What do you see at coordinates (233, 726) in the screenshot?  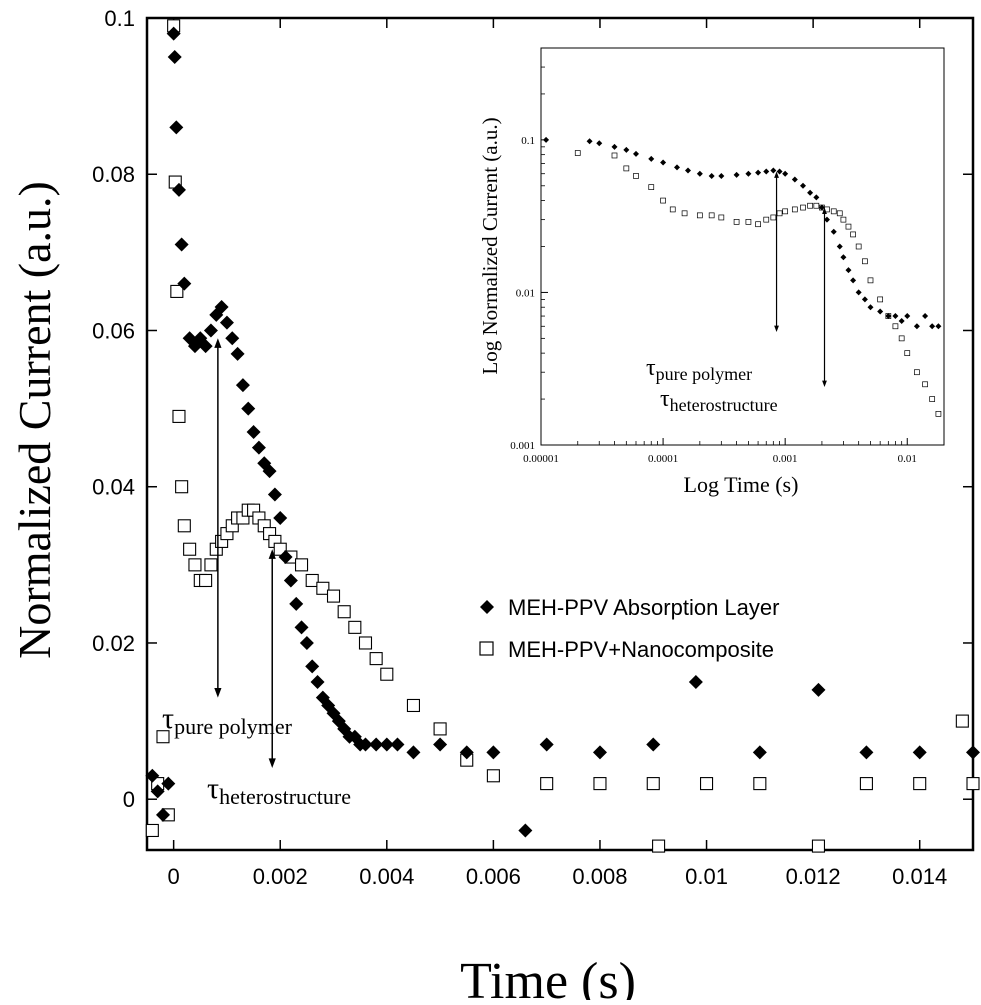 I see `tau-subscript-pure-polymer: pure polymer` at bounding box center [233, 726].